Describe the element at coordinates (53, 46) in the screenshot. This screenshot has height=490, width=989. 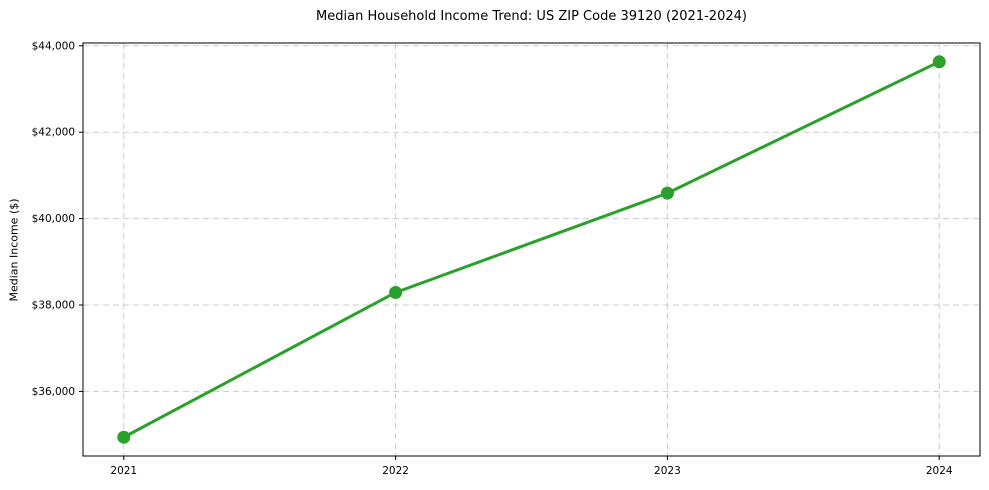
I see `y-tick-label: $44,000` at that location.